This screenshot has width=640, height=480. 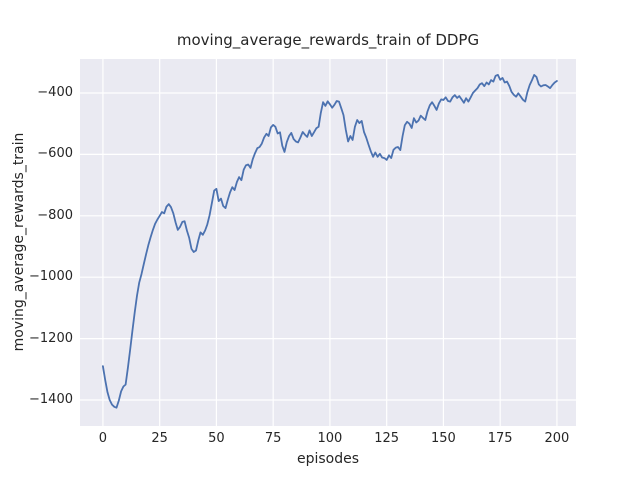 I want to click on x-tick-label: 150, so click(x=443, y=438).